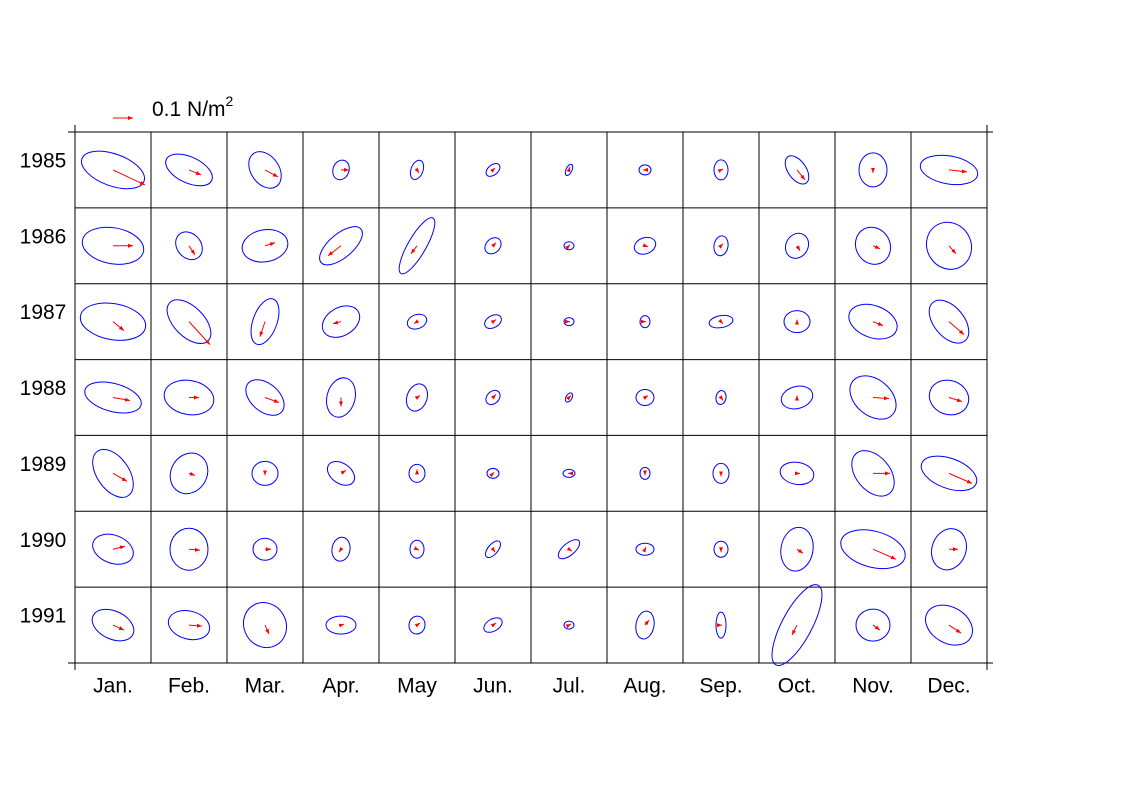  I want to click on column-label: Mar., so click(265, 686).